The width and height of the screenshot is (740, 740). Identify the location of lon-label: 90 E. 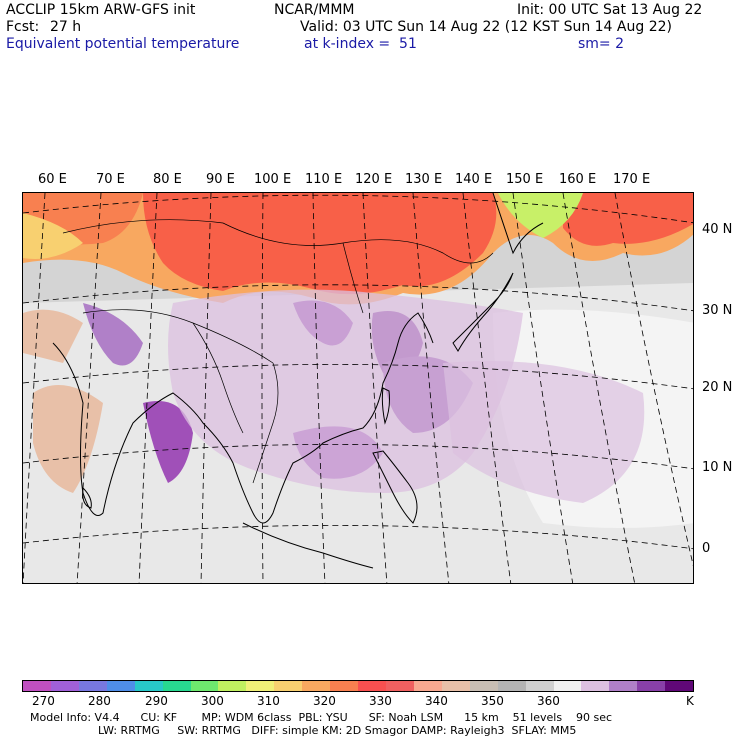
(220, 179).